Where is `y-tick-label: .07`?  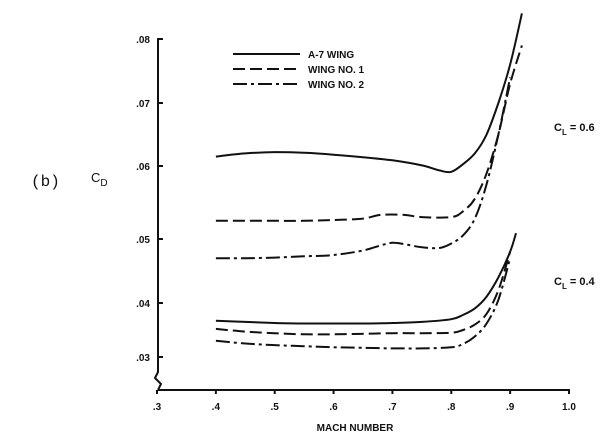 y-tick-label: .07 is located at coordinates (143, 104).